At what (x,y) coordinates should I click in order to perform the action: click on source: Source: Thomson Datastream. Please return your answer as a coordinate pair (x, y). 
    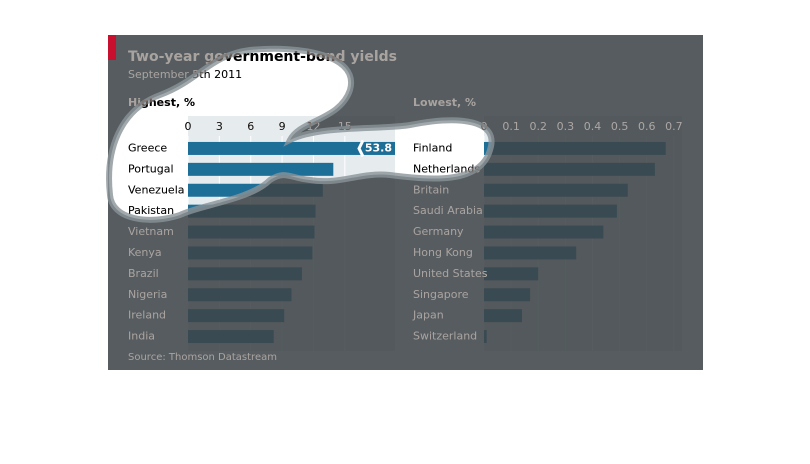
    Looking at the image, I should click on (202, 357).